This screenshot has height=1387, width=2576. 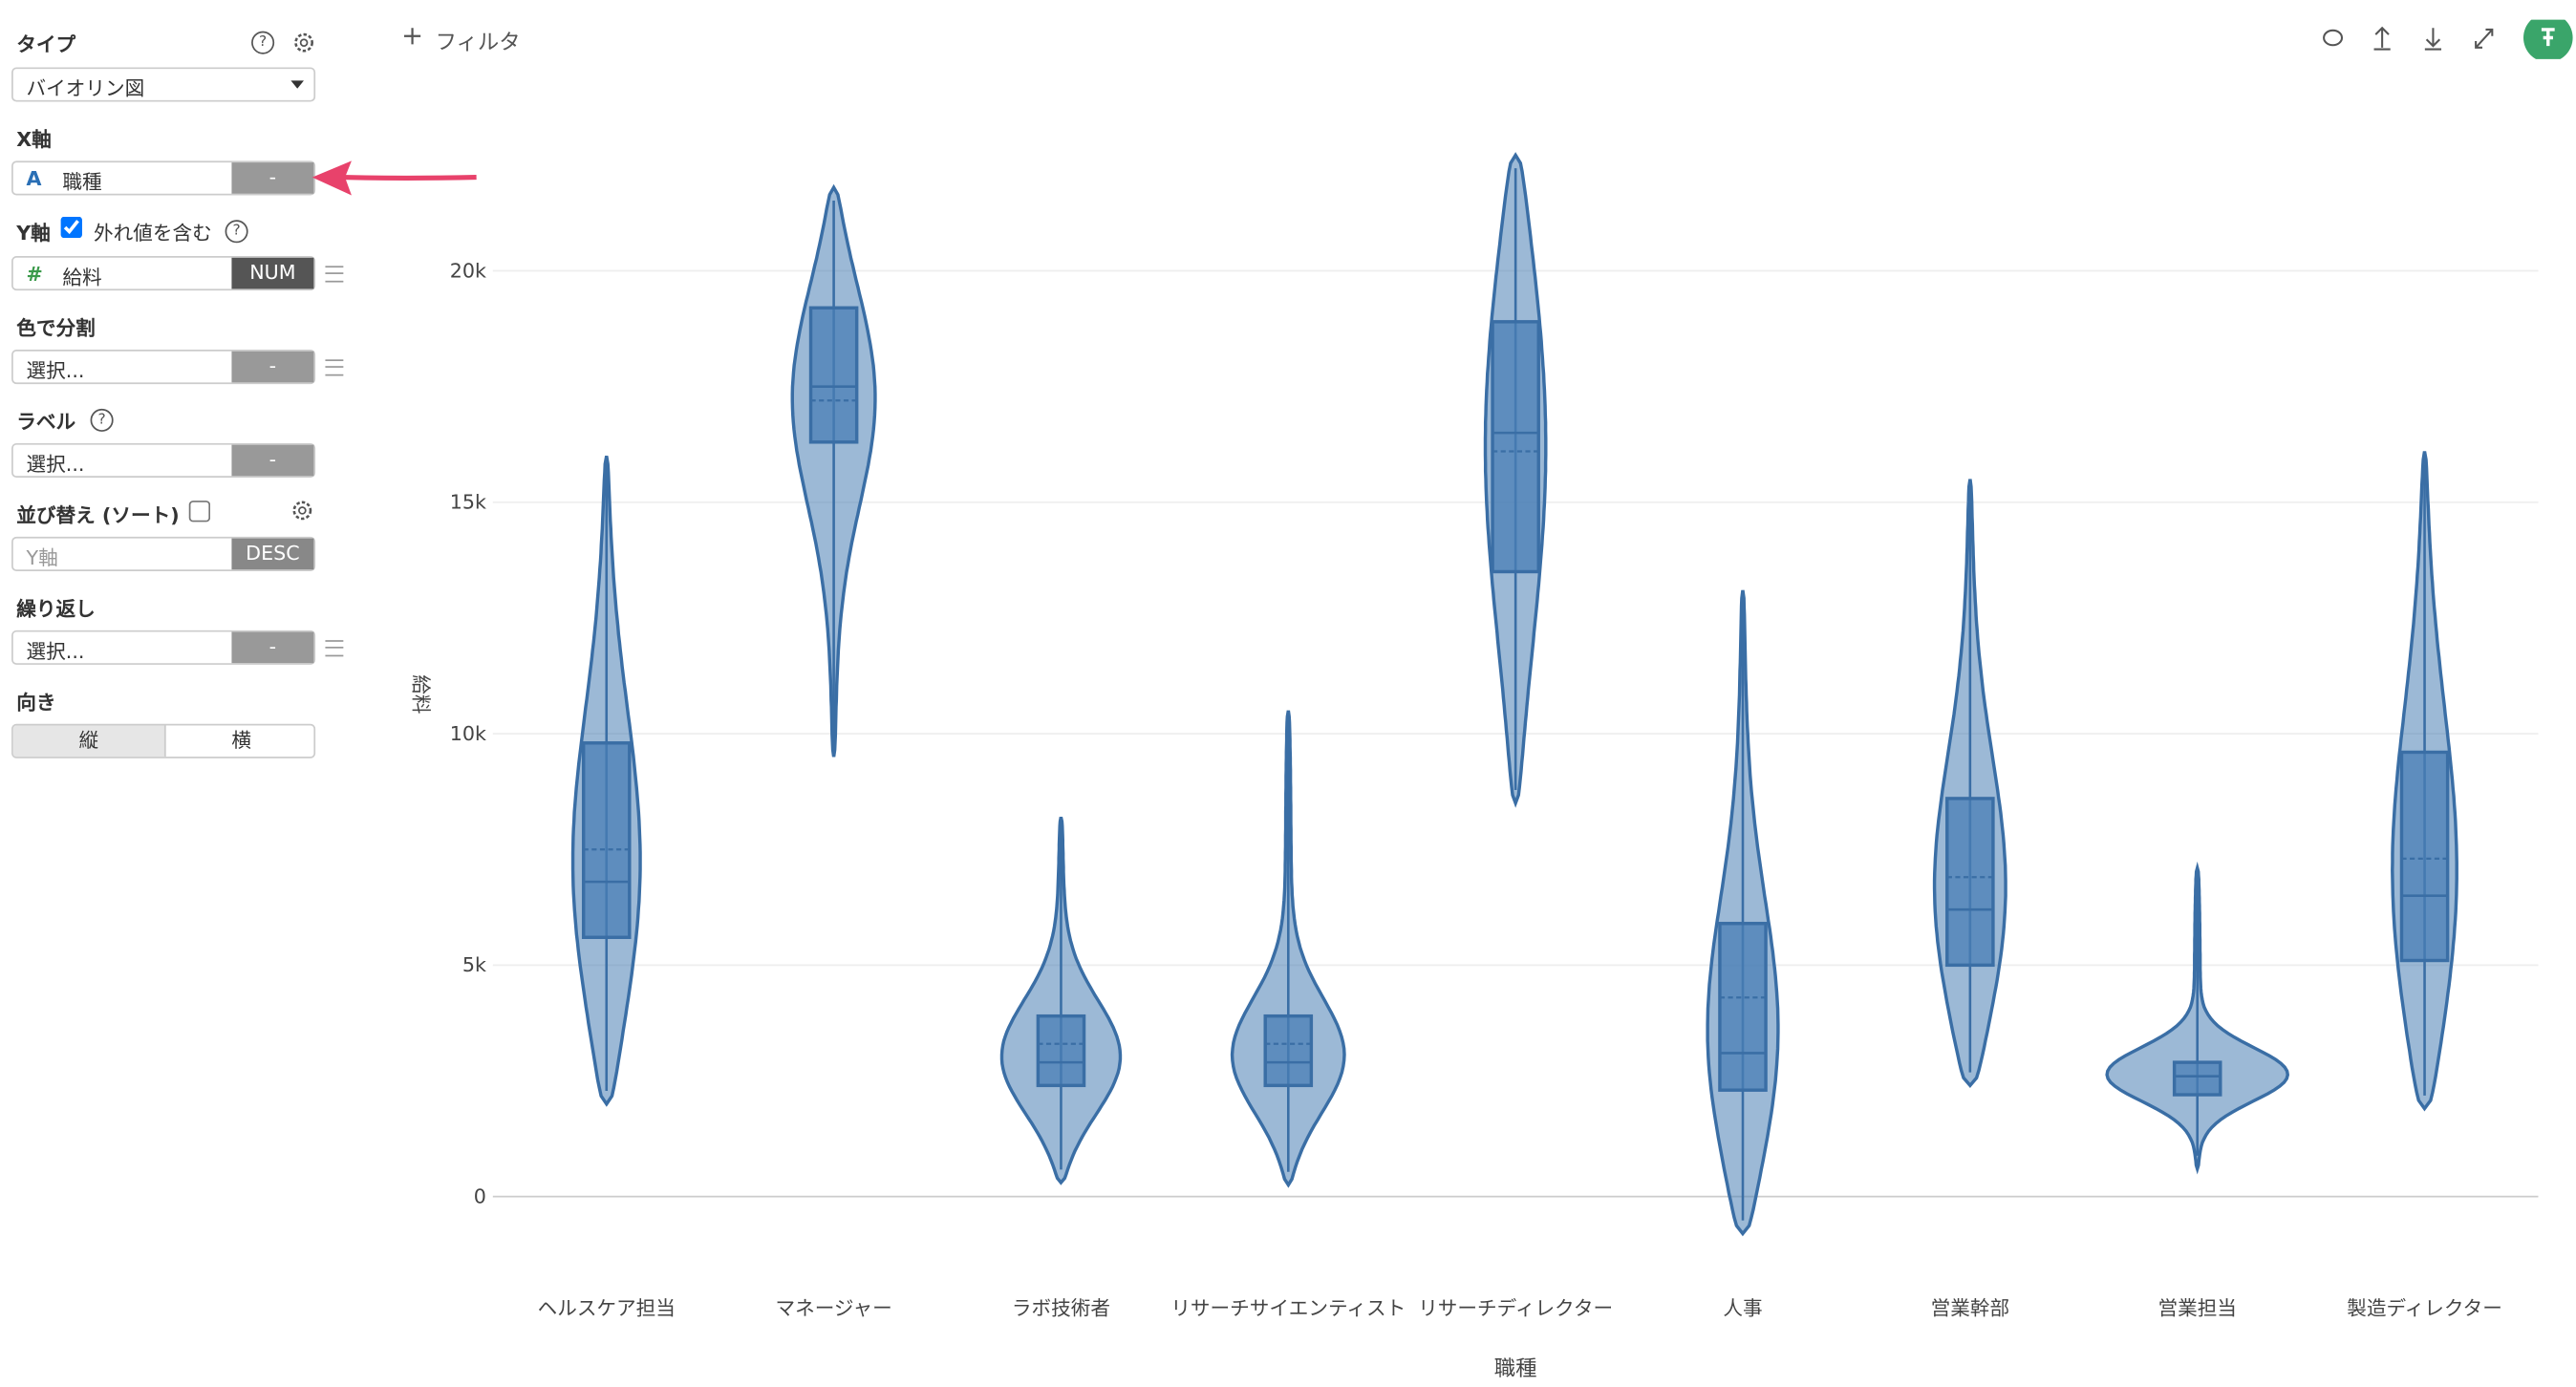 I want to click on x-label: X軸, so click(x=34, y=140).